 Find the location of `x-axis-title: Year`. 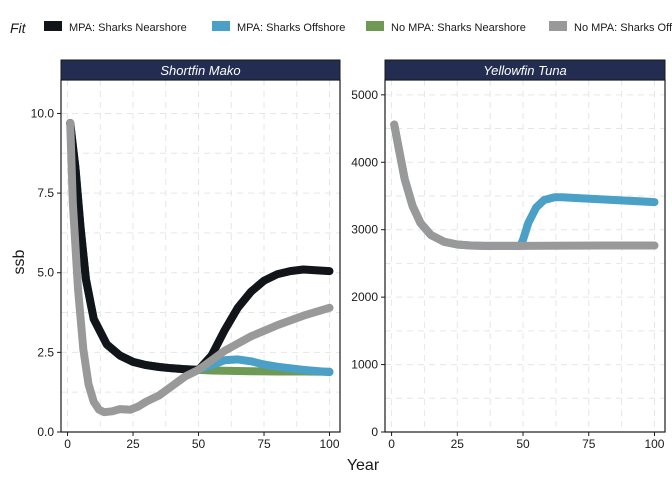

x-axis-title: Year is located at coordinates (363, 465).